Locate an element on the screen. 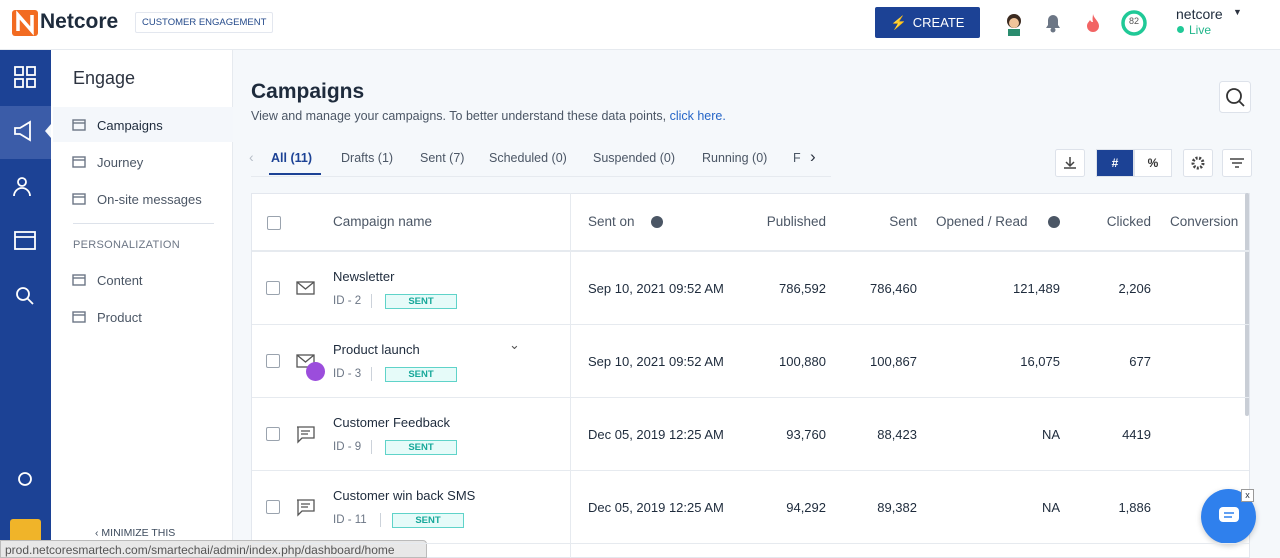 The width and height of the screenshot is (1280, 558). campaign-name: Customer win back SMS is located at coordinates (404, 495).